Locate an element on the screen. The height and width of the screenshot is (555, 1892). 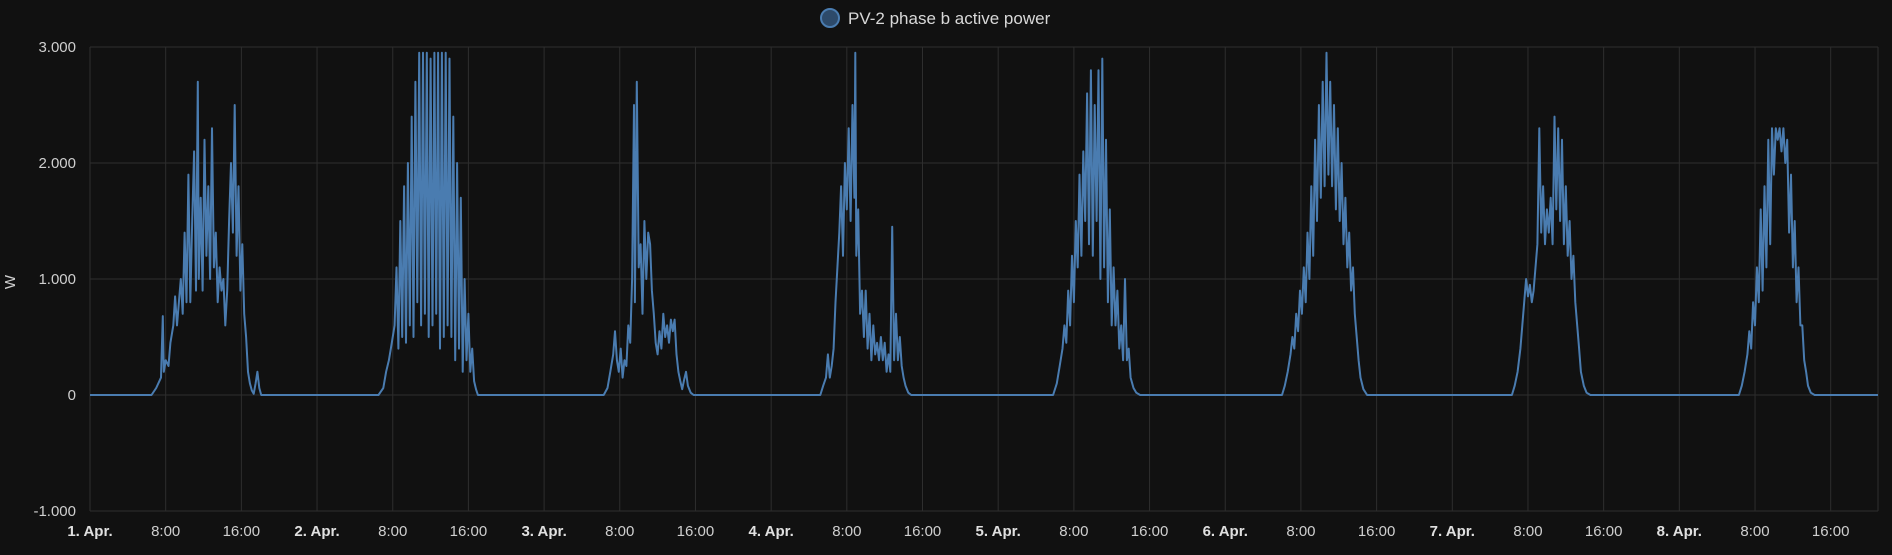
y-axis: 3.000 2.000 1.000 0 -1.000 is located at coordinates (54, 279).